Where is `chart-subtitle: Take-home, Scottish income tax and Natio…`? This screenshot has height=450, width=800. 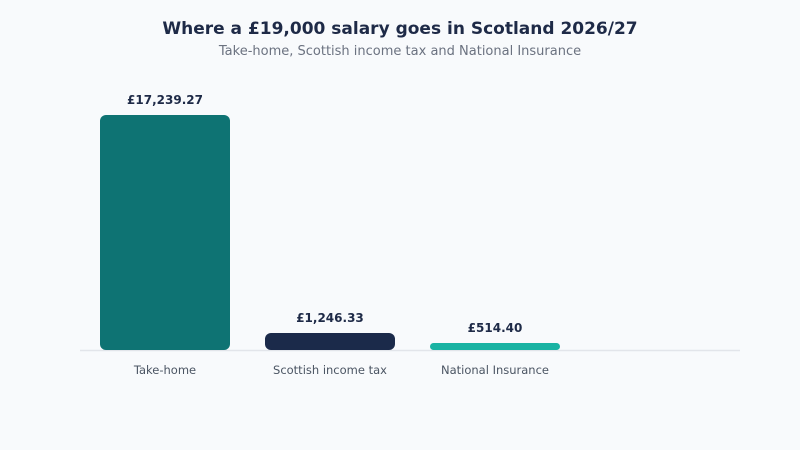 chart-subtitle: Take-home, Scottish income tax and Natio… is located at coordinates (400, 51).